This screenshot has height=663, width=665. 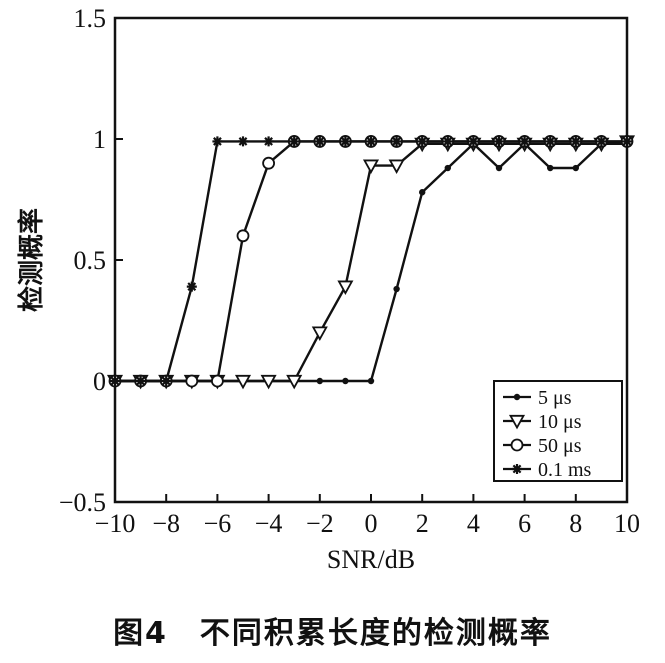 What do you see at coordinates (555, 398) in the screenshot?
I see `legend-label: 5 μs` at bounding box center [555, 398].